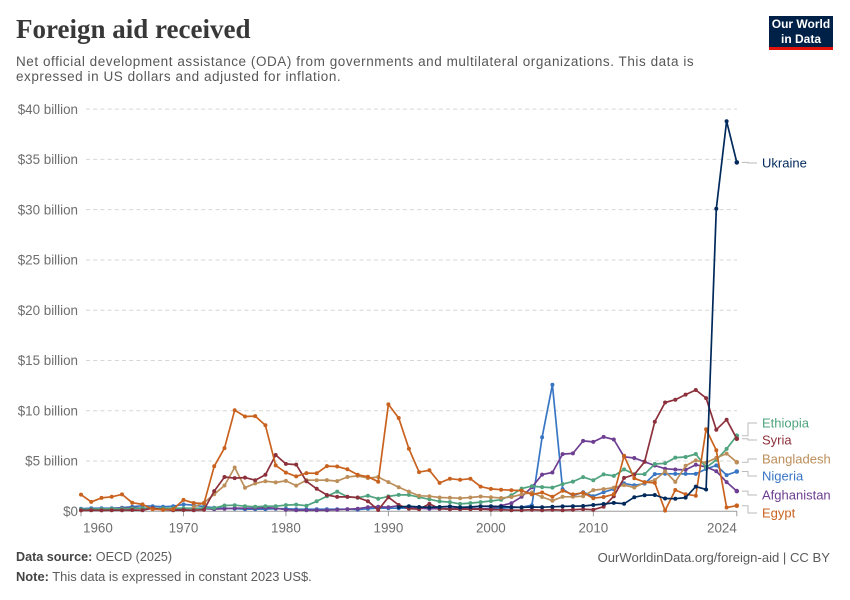 This screenshot has height=600, width=850. What do you see at coordinates (48, 310) in the screenshot?
I see `svg-text: $20 billion` at bounding box center [48, 310].